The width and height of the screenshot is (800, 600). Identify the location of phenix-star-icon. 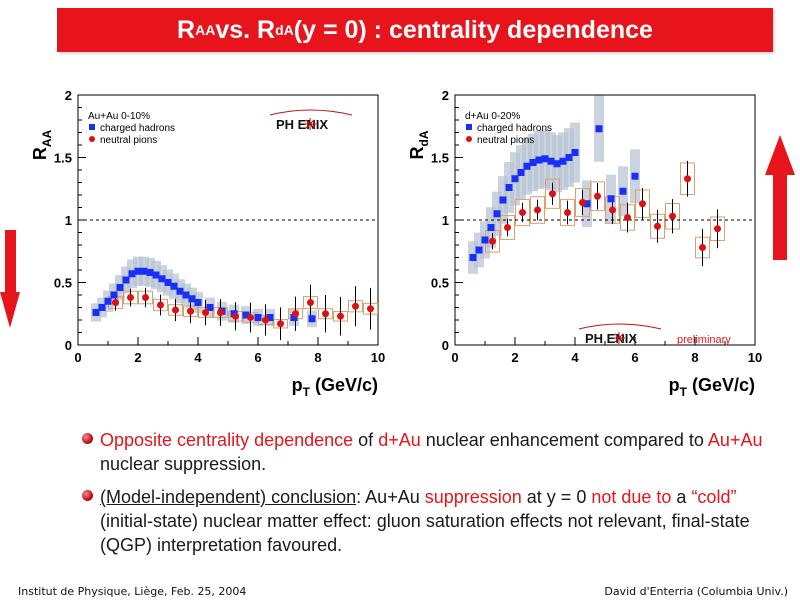
(619, 338).